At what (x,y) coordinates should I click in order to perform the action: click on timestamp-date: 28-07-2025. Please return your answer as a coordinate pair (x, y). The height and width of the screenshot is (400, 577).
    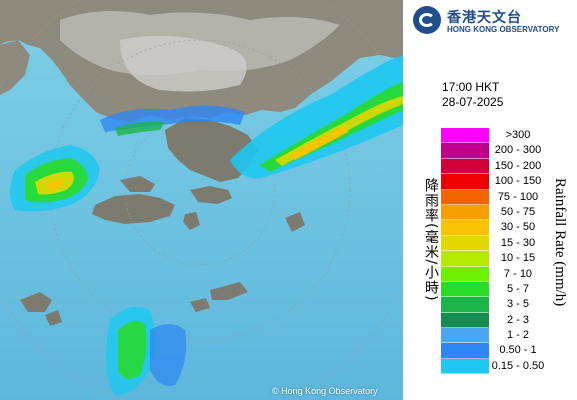
    Looking at the image, I should click on (473, 102).